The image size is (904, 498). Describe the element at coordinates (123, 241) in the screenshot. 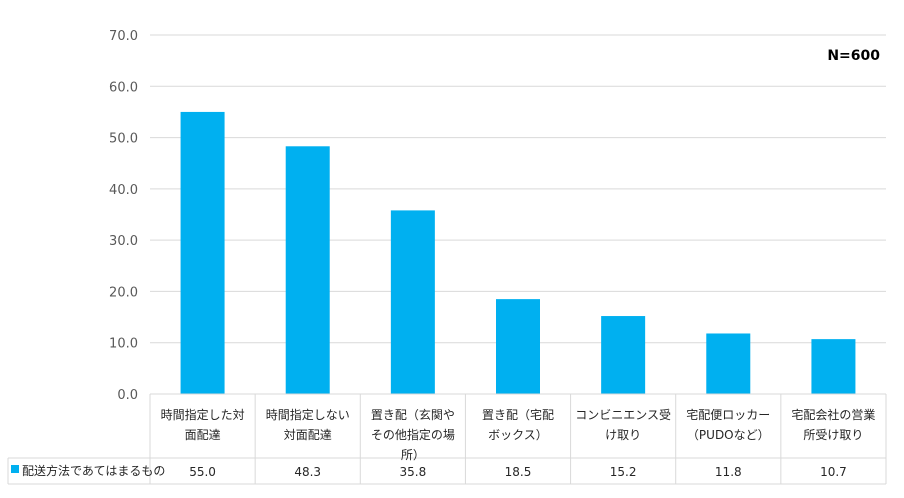

I see `y-tick-label: 30.0` at that location.